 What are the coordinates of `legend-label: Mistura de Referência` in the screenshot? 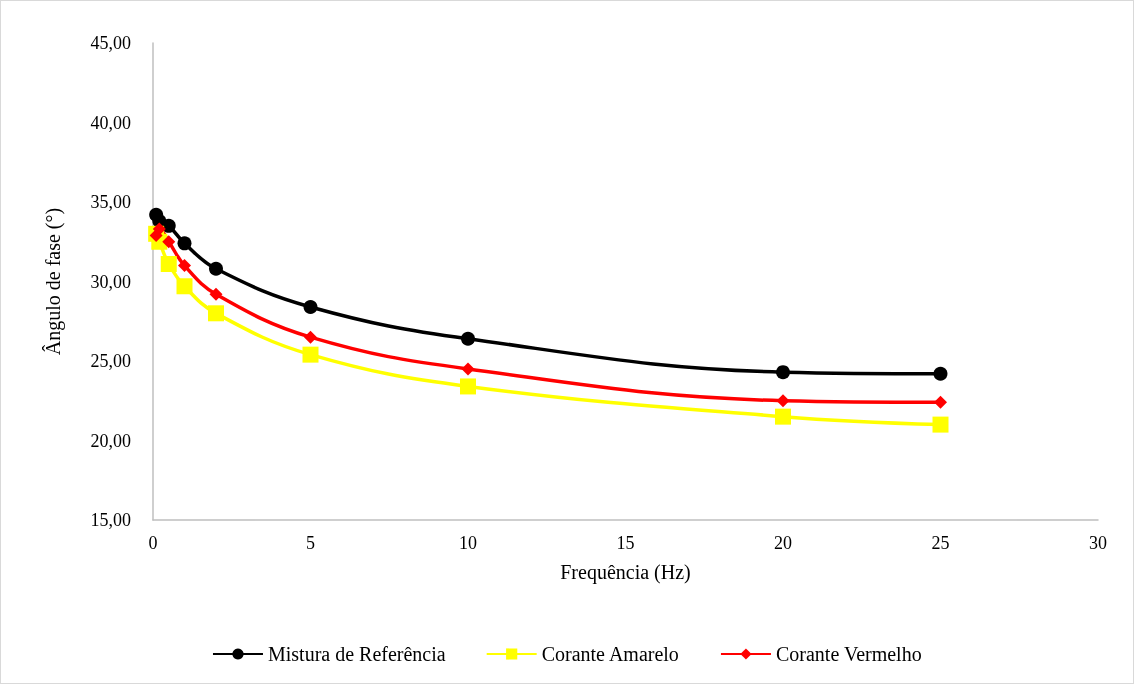 It's located at (356, 654).